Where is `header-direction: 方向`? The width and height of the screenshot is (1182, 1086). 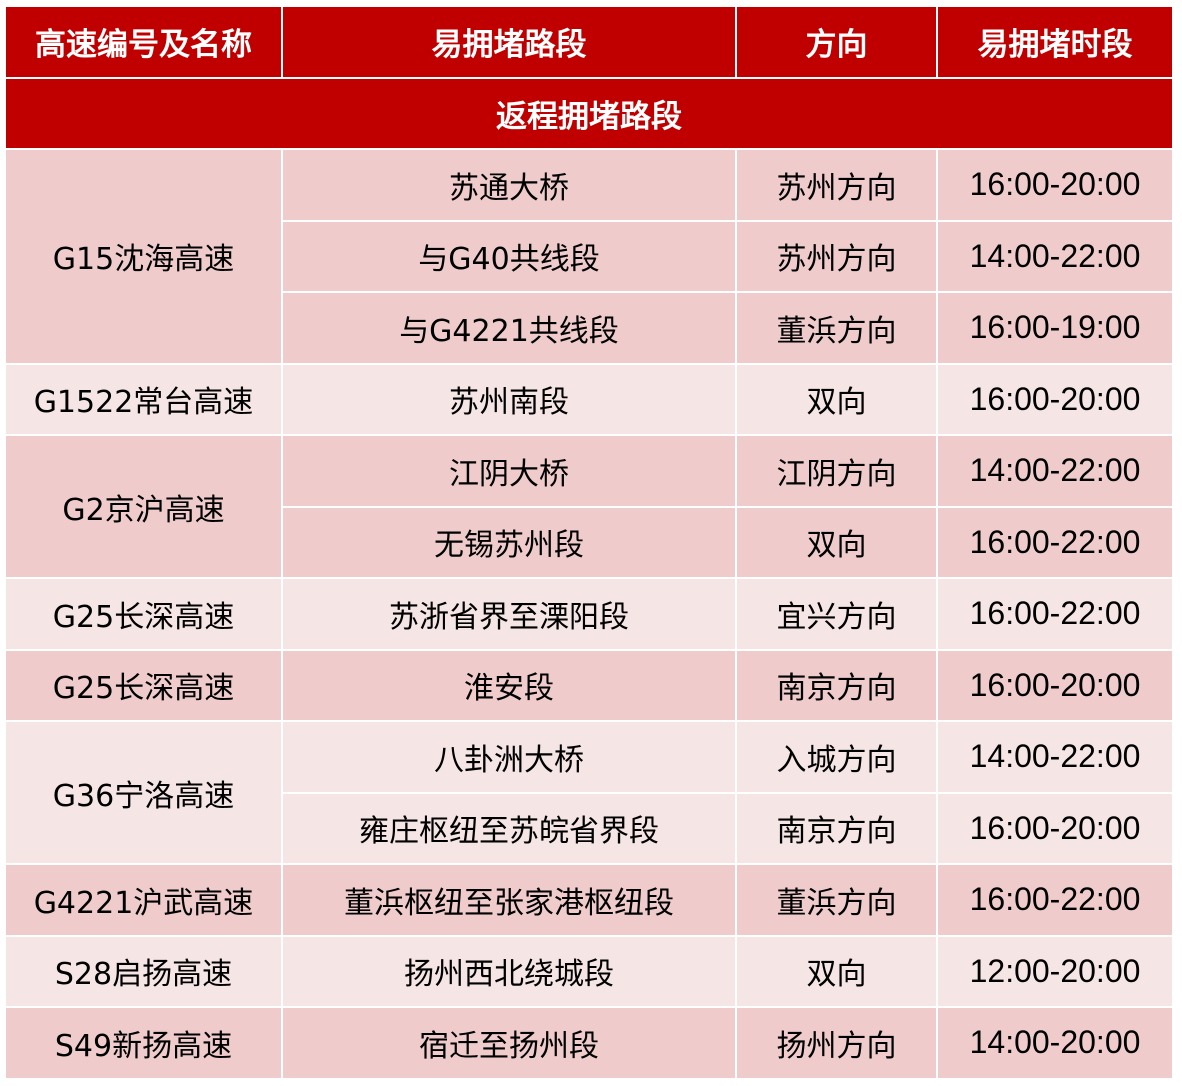
header-direction: 方向 is located at coordinates (836, 42).